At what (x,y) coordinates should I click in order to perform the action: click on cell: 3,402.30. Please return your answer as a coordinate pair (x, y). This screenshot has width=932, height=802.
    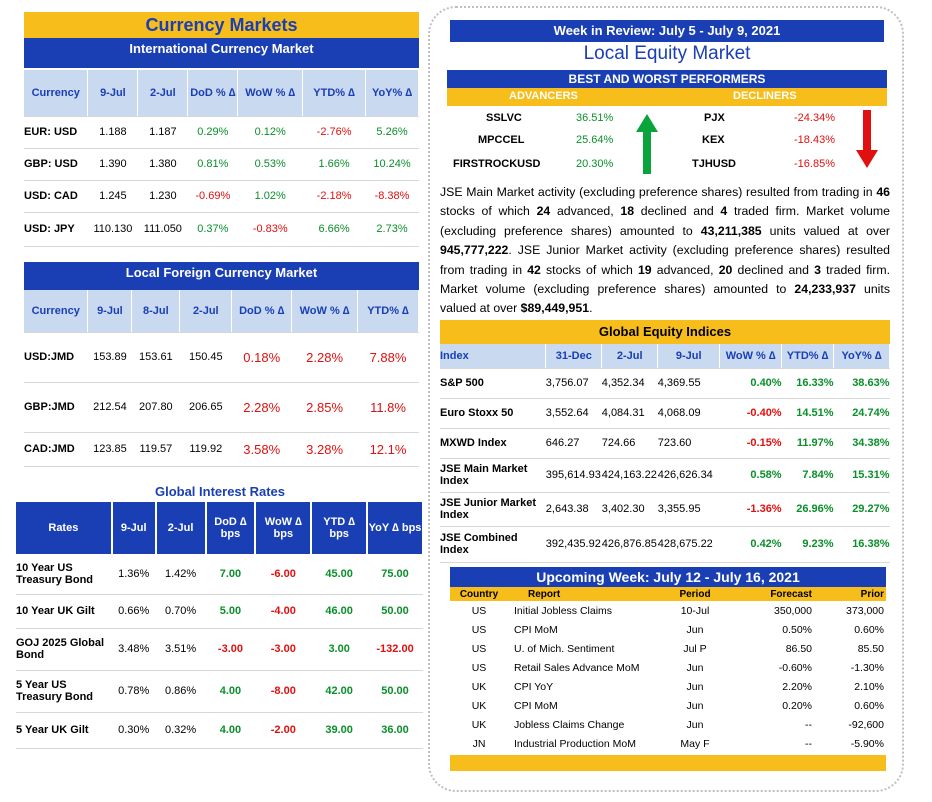
    Looking at the image, I should click on (629, 509).